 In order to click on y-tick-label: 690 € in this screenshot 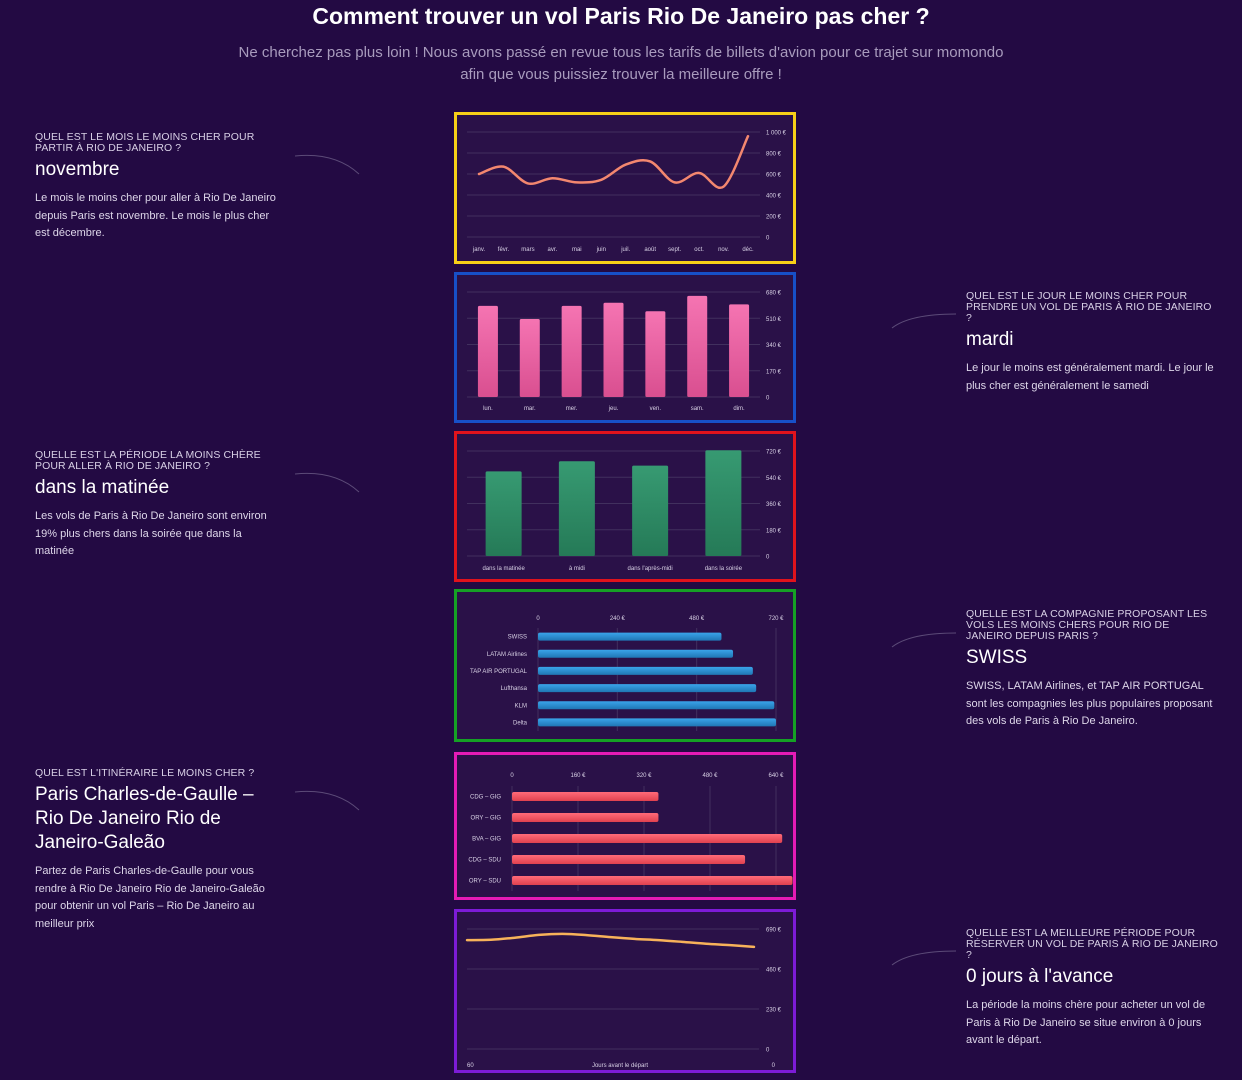, I will do `click(774, 931)`.